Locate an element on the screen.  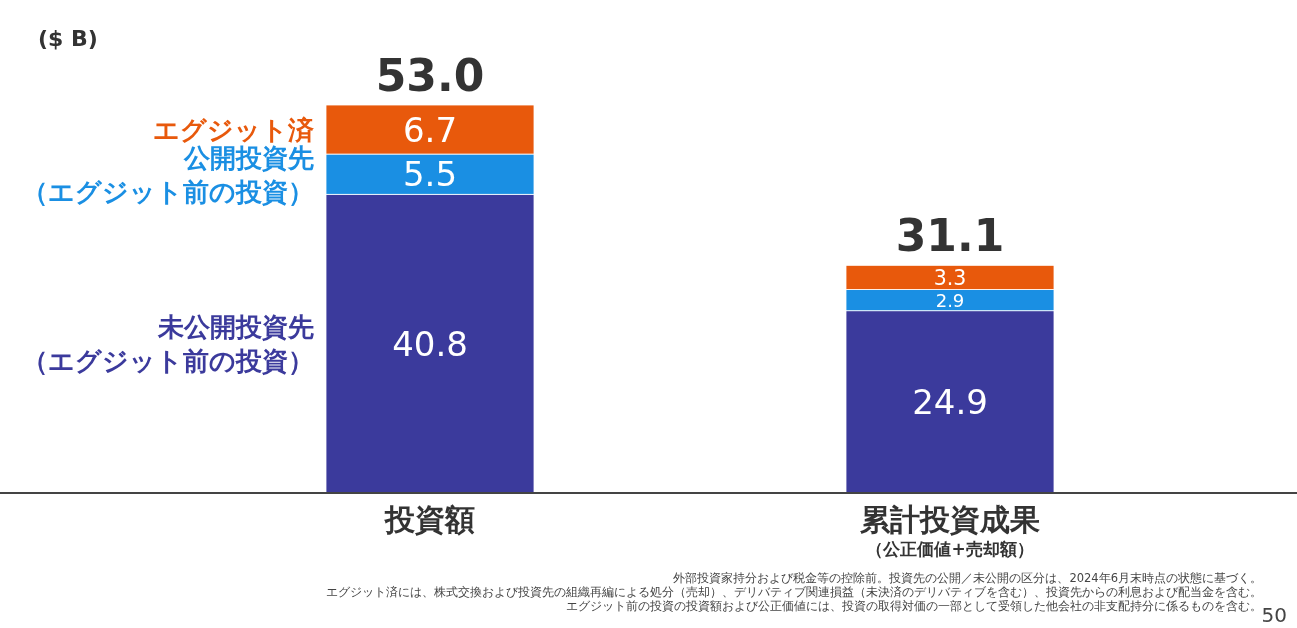
data-label: 24.9 is located at coordinates (950, 402).